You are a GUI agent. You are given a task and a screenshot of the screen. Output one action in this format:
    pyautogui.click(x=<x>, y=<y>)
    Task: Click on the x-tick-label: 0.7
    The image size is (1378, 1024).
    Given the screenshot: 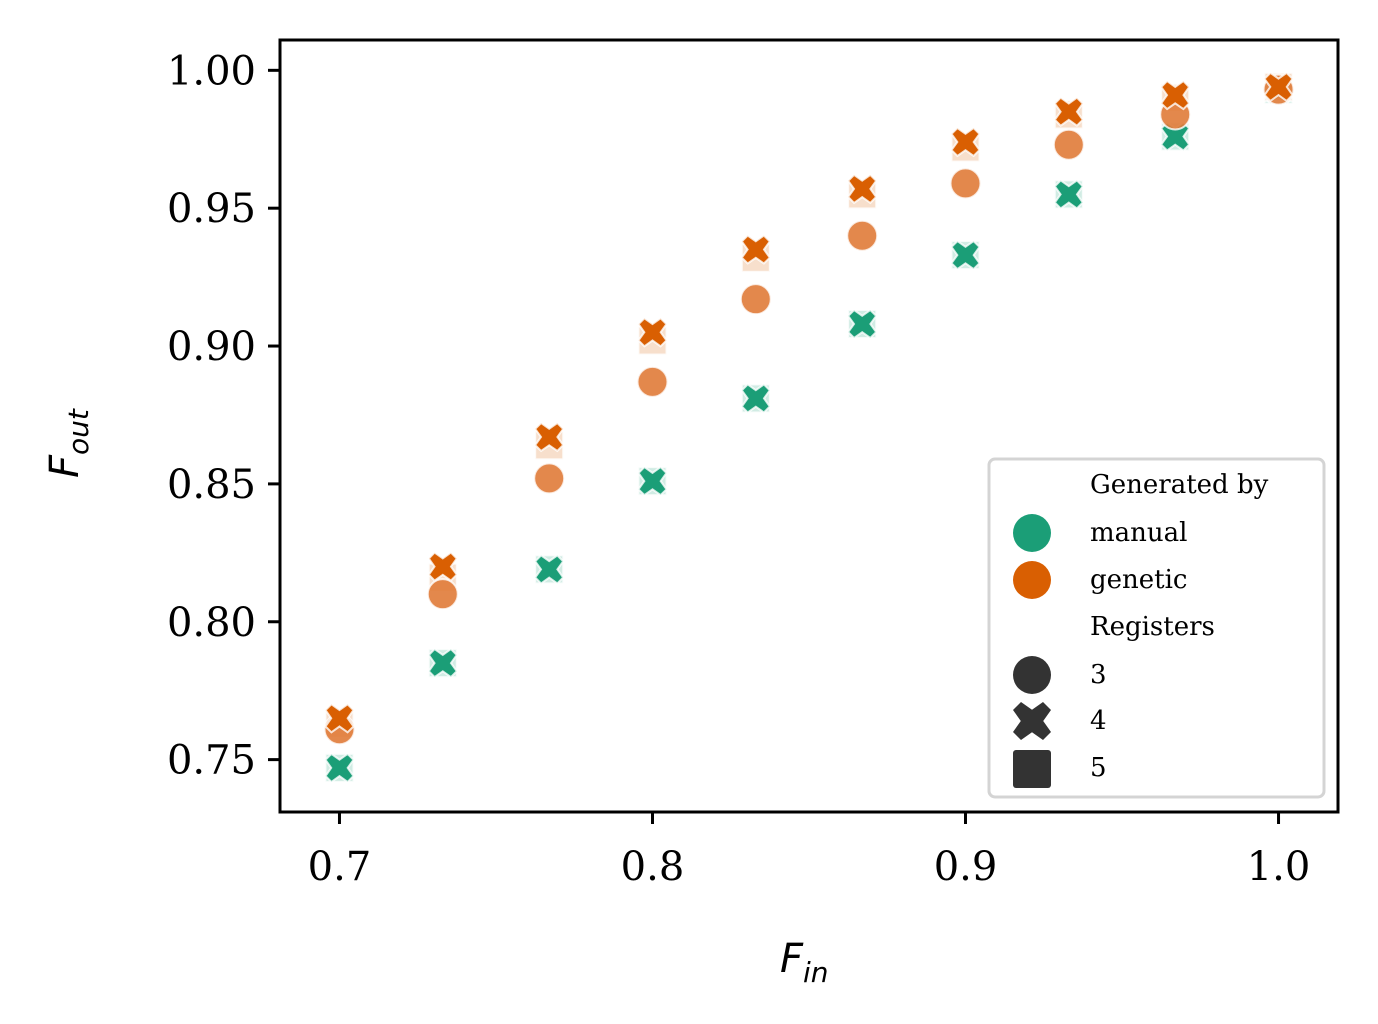 What is the action you would take?
    pyautogui.click(x=340, y=867)
    